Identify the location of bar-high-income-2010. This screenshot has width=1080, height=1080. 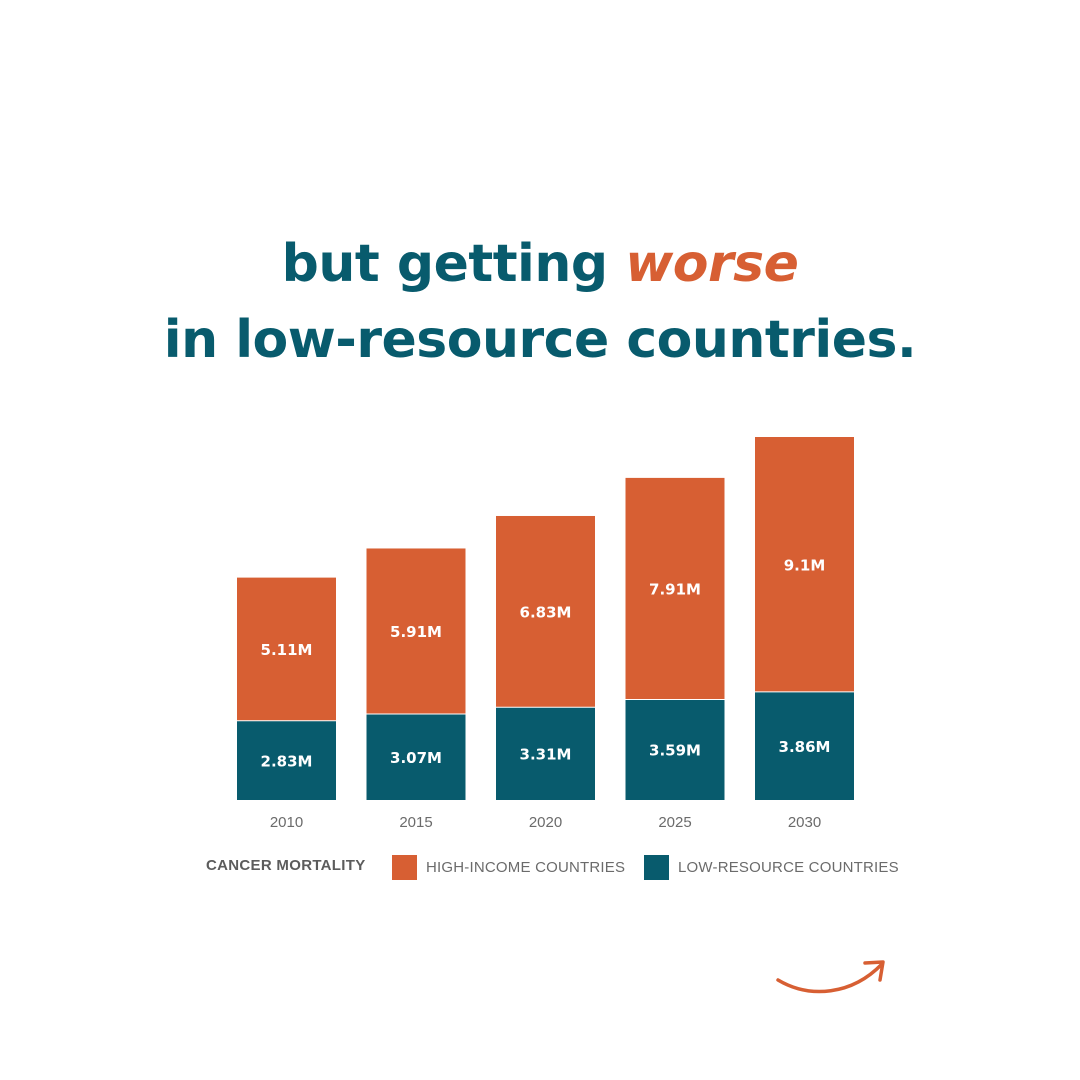
(286, 649).